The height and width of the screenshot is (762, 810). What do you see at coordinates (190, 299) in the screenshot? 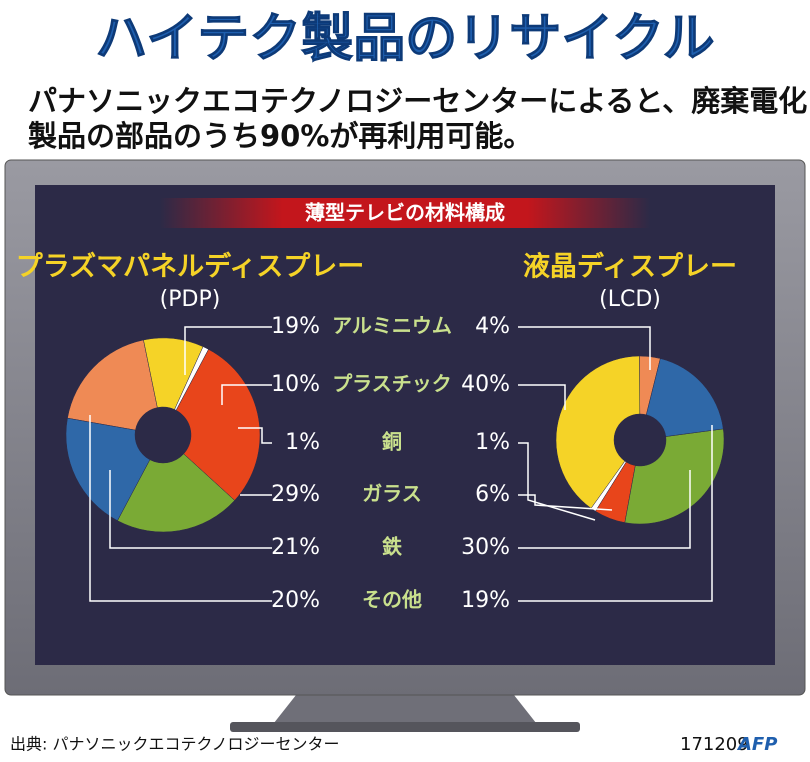
I see `series-subtitle: (PDP)` at bounding box center [190, 299].